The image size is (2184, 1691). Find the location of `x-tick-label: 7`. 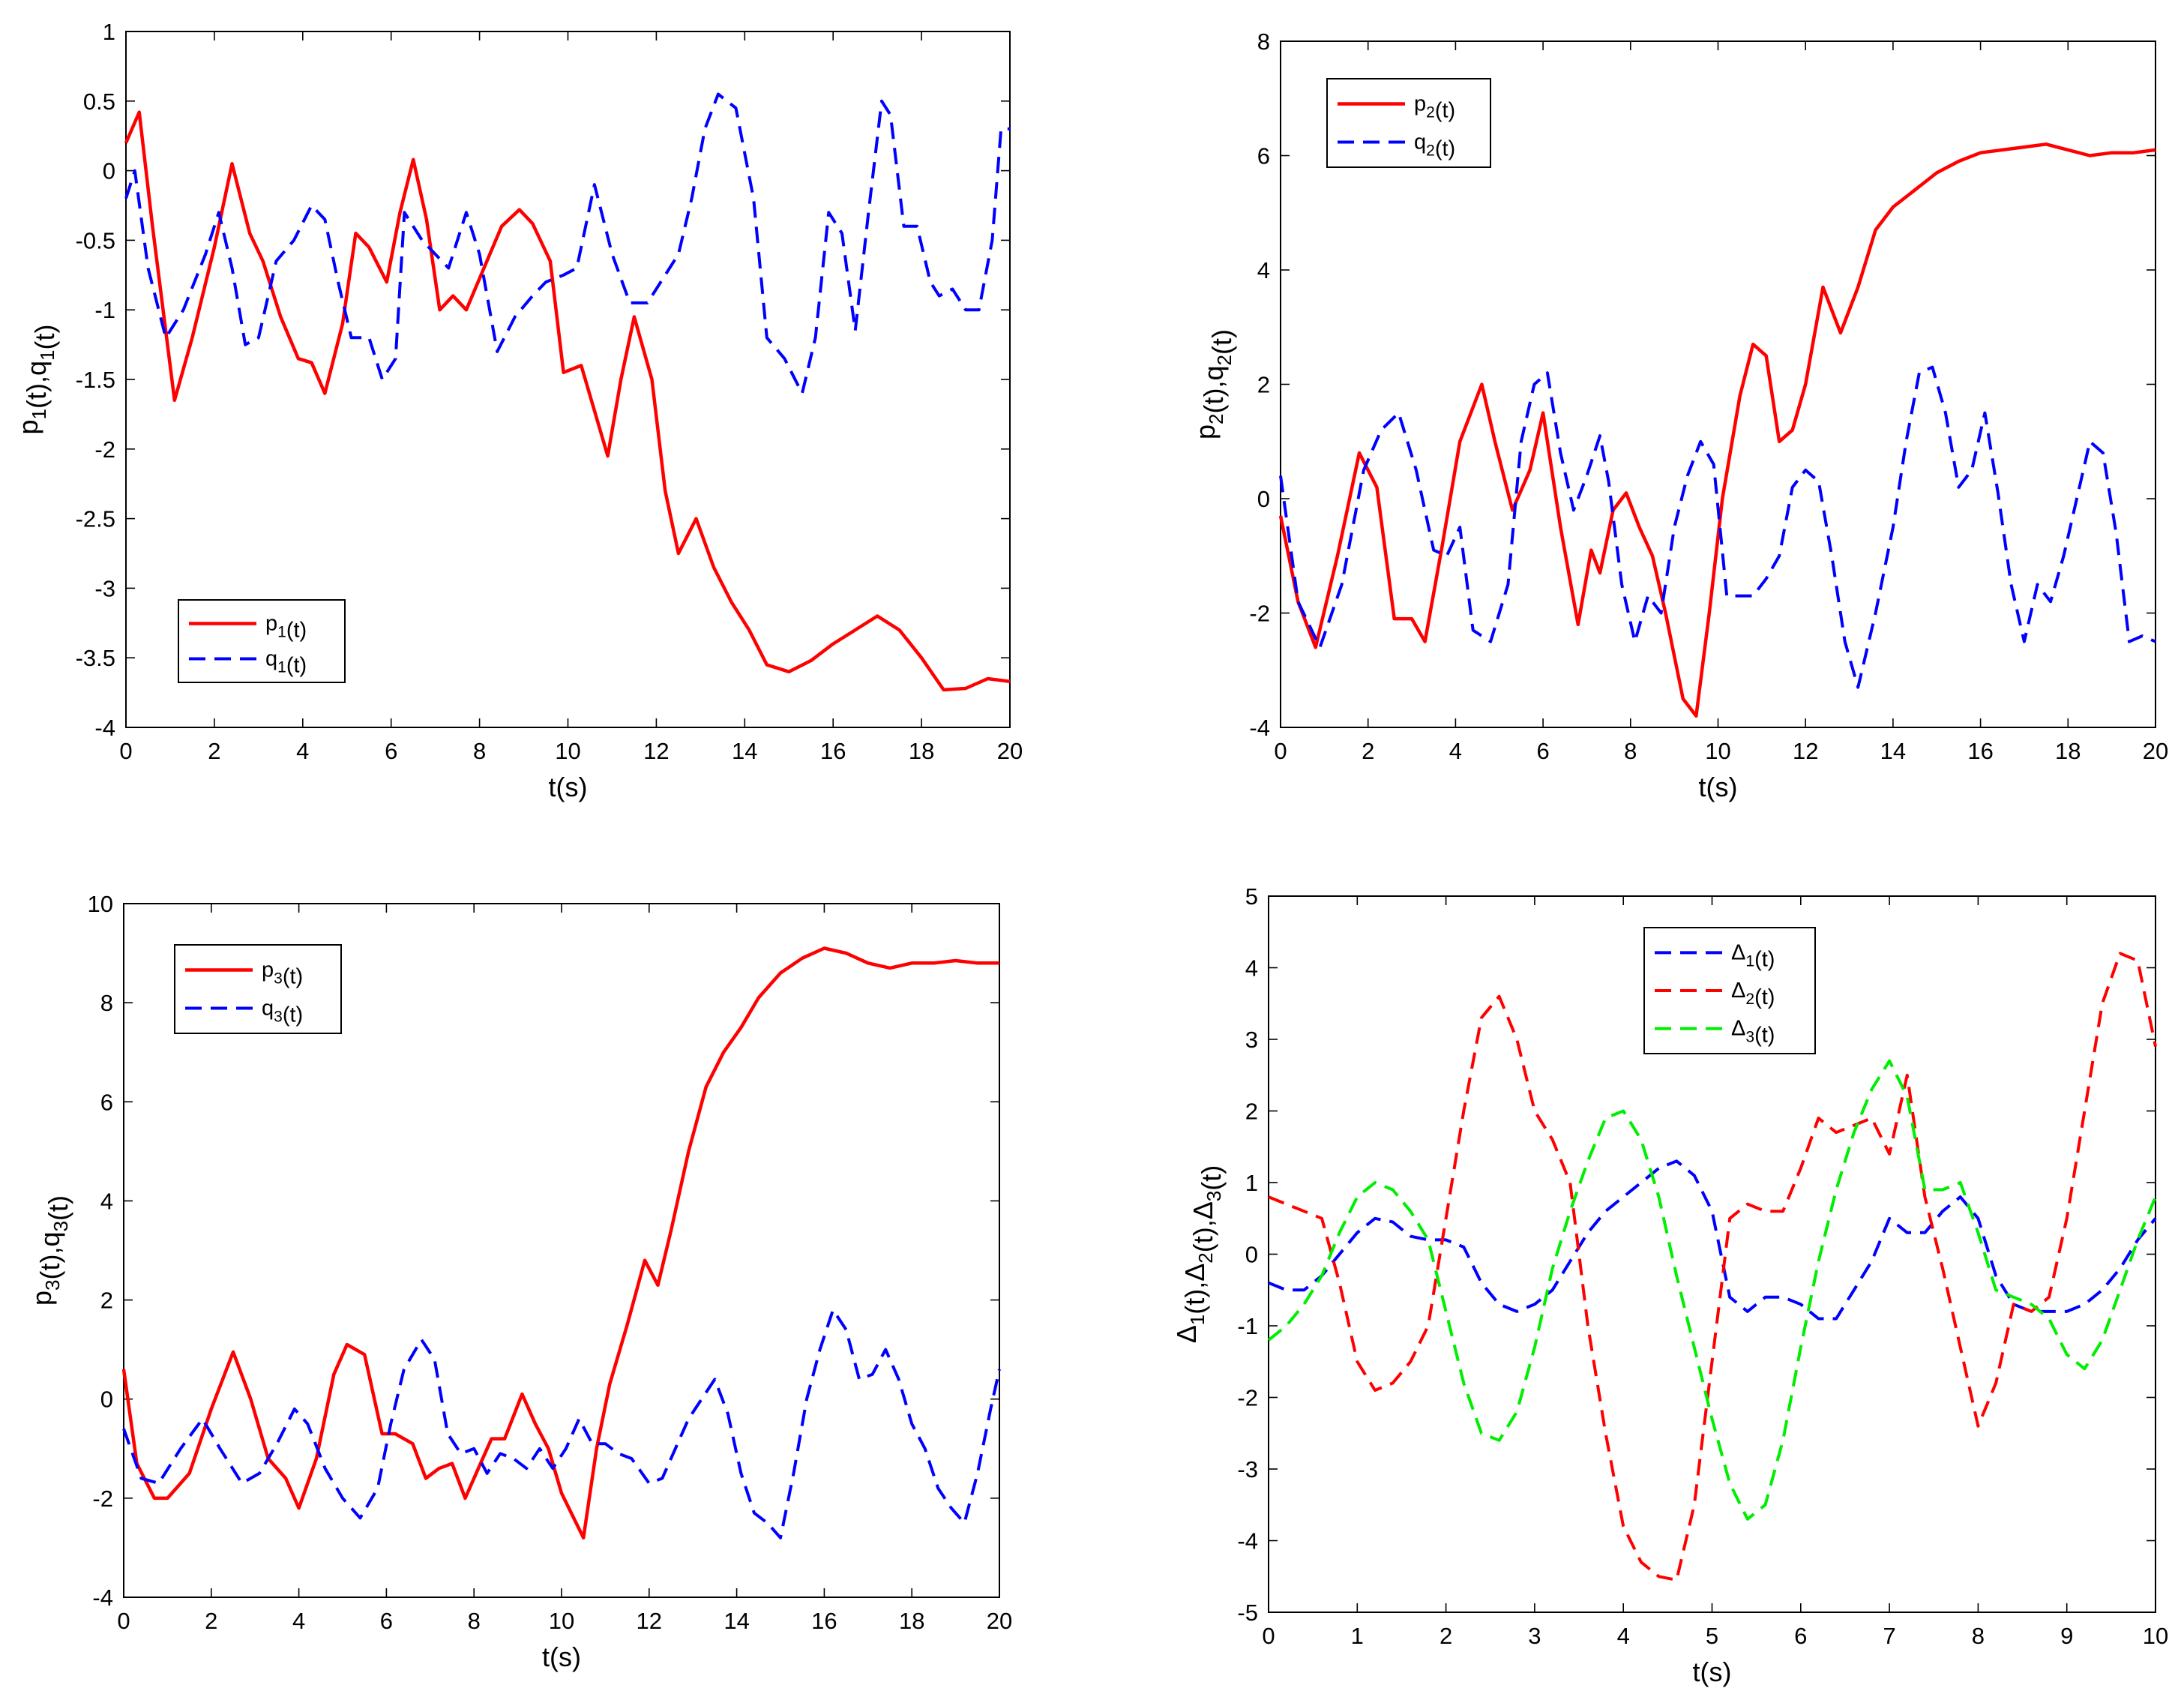

x-tick-label: 7 is located at coordinates (1889, 1636).